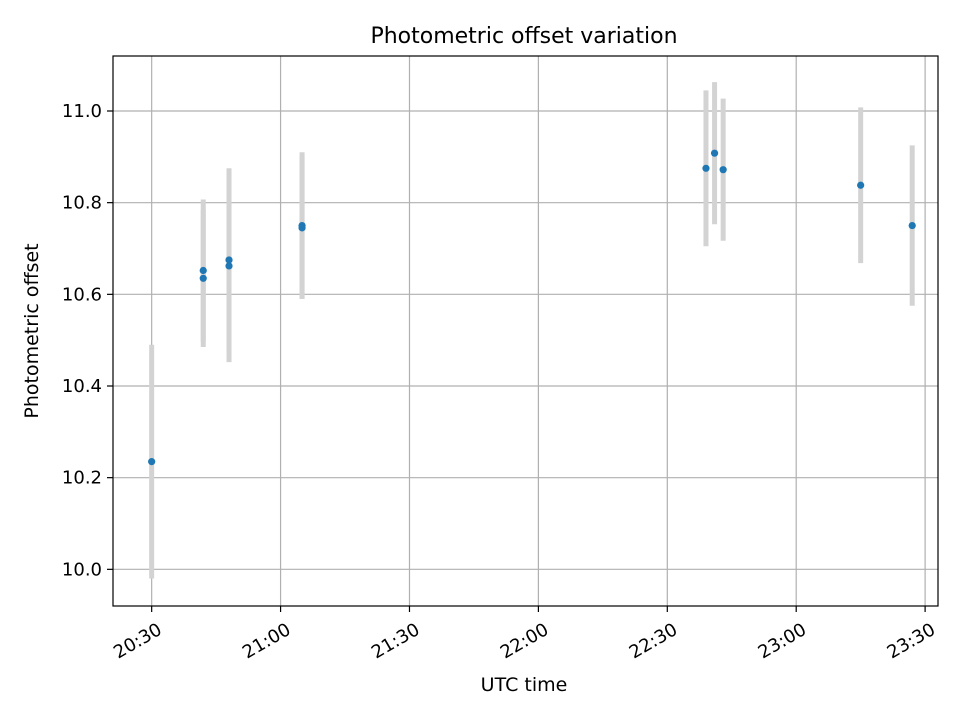  I want to click on x-axis-label: UTC time, so click(524, 685).